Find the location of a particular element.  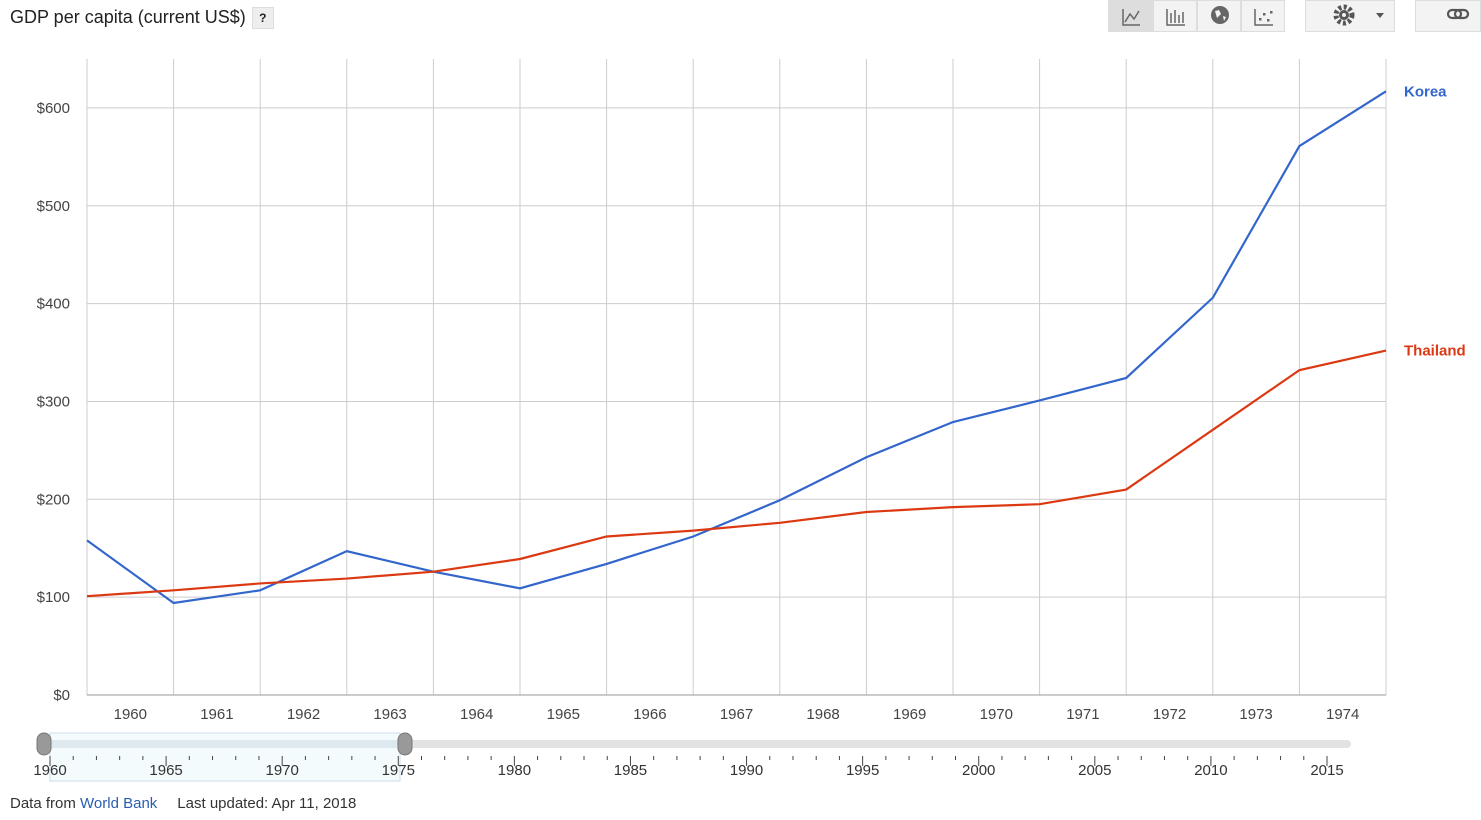

x-tick-label: 1964 is located at coordinates (476, 714).